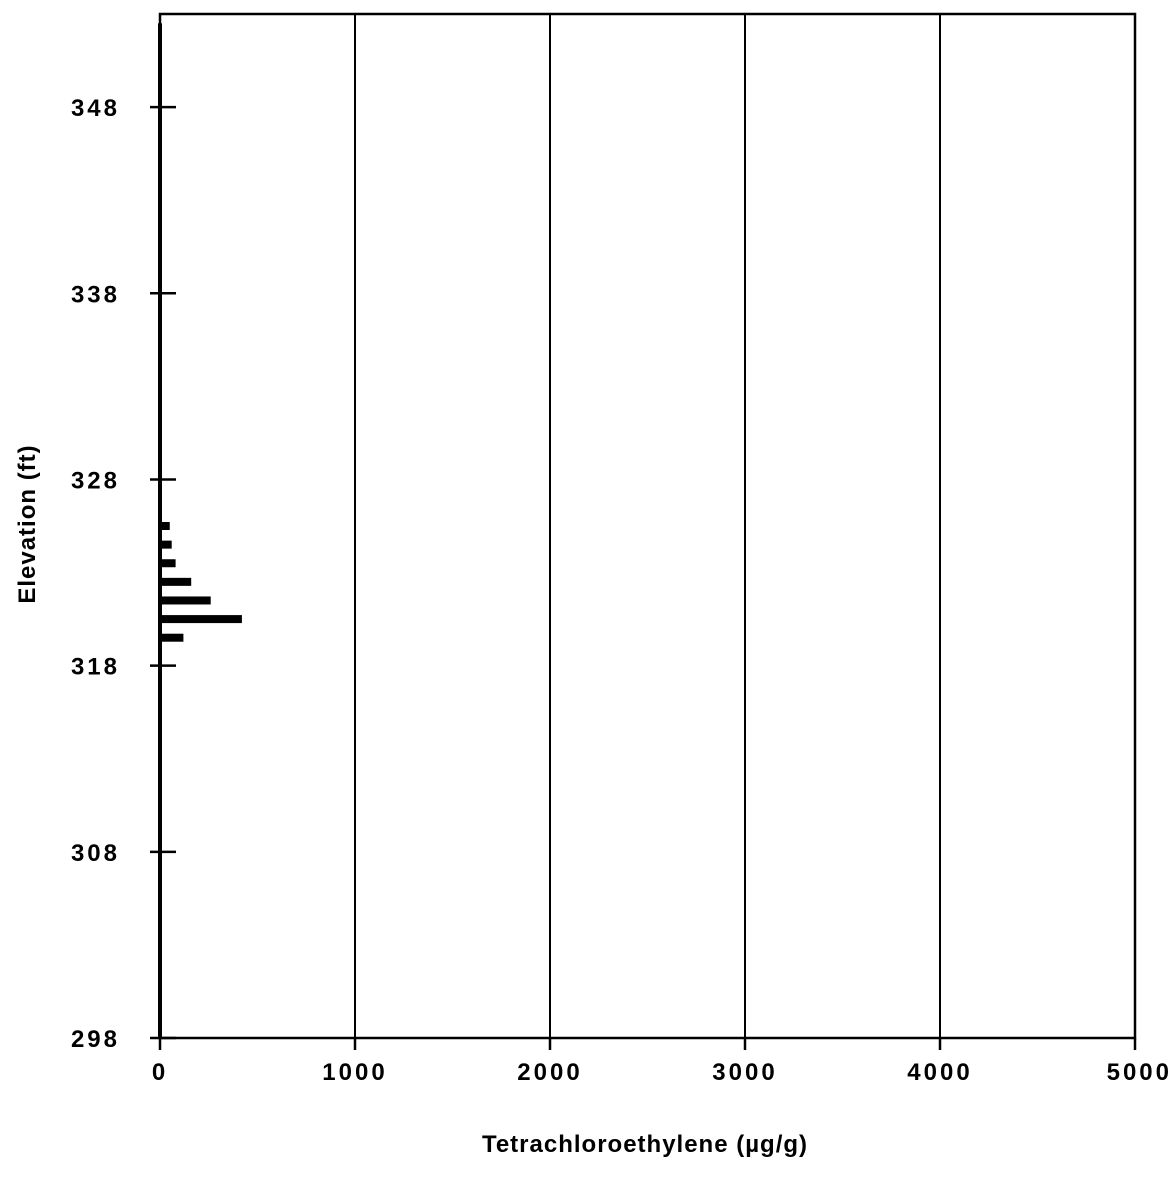  I want to click on x-tick-label-2000: 2000, so click(549, 1072).